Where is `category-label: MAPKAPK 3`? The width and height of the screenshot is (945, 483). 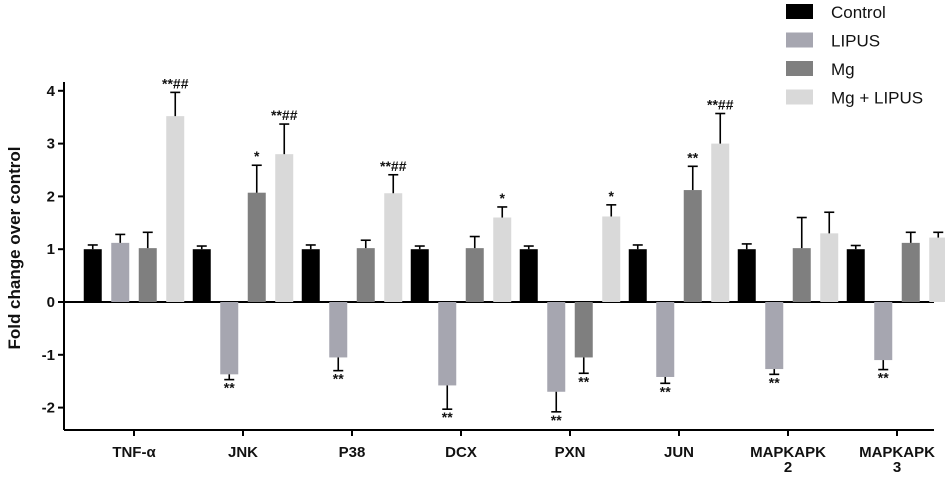
category-label: MAPKAPK 3 is located at coordinates (897, 460).